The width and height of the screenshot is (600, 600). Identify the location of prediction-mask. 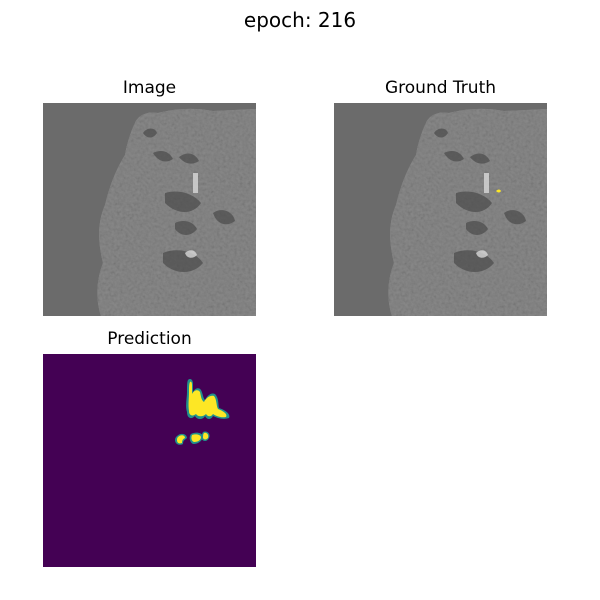
(149, 460).